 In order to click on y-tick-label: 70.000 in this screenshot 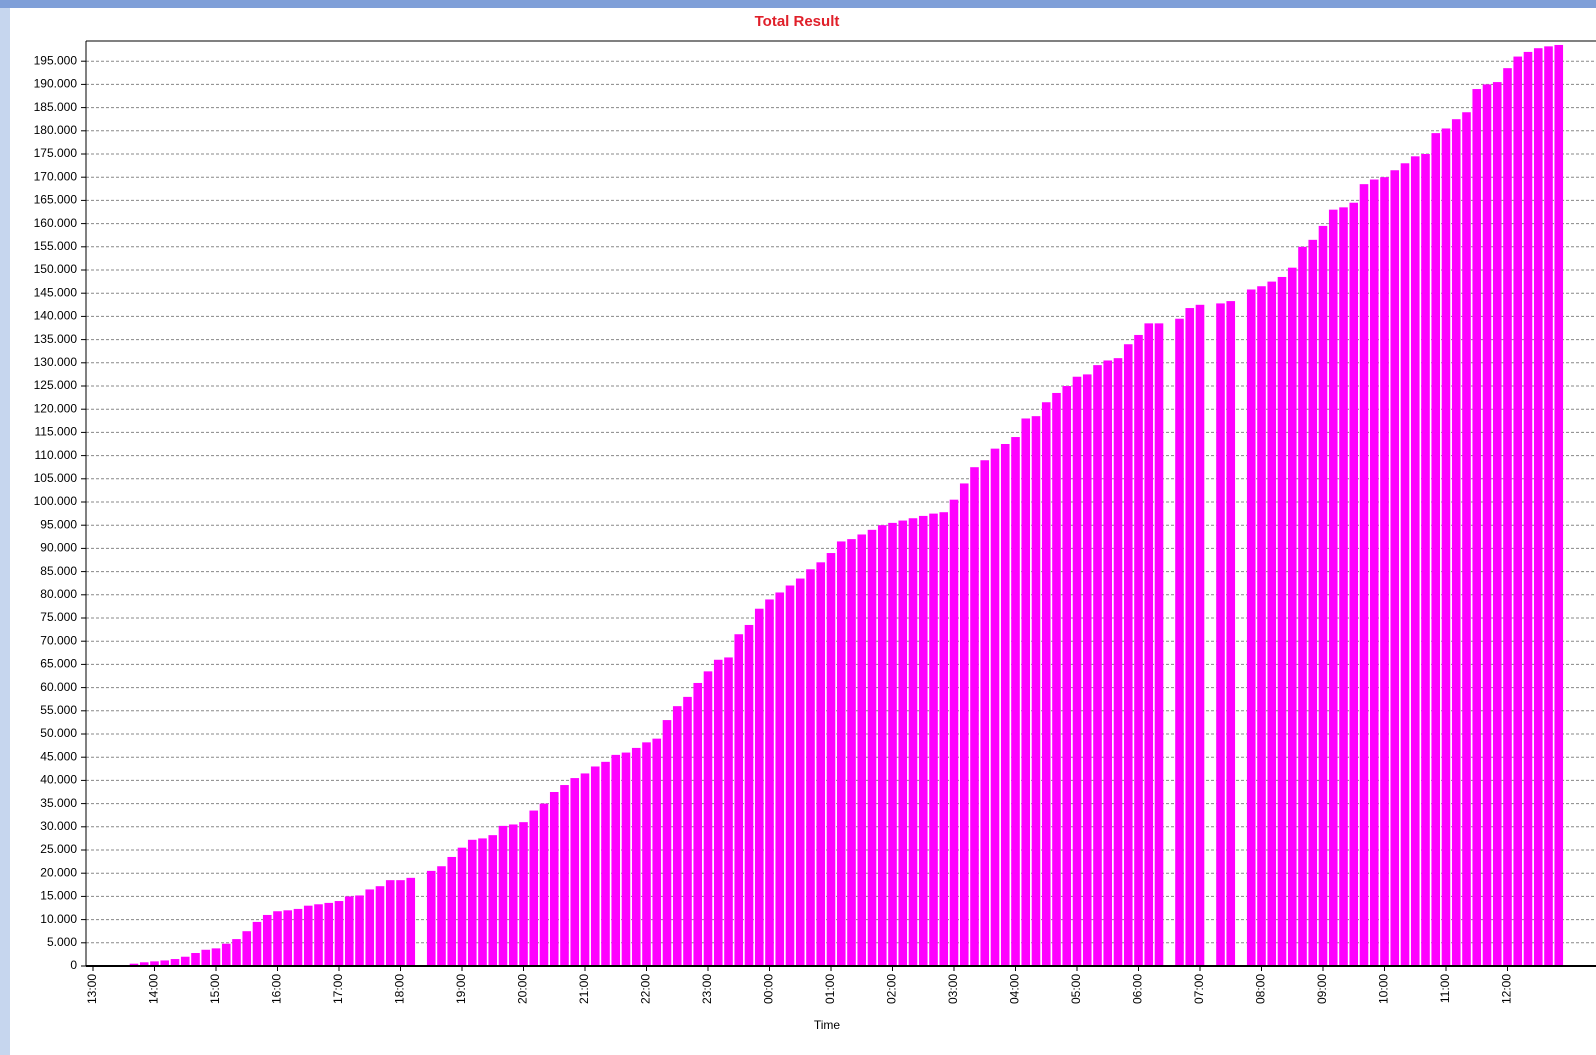, I will do `click(58, 640)`.